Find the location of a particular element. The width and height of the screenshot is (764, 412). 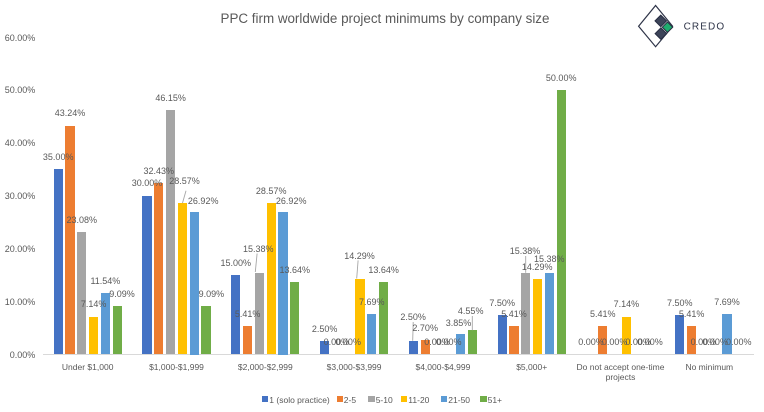

svg-text: CREDO is located at coordinates (705, 27).